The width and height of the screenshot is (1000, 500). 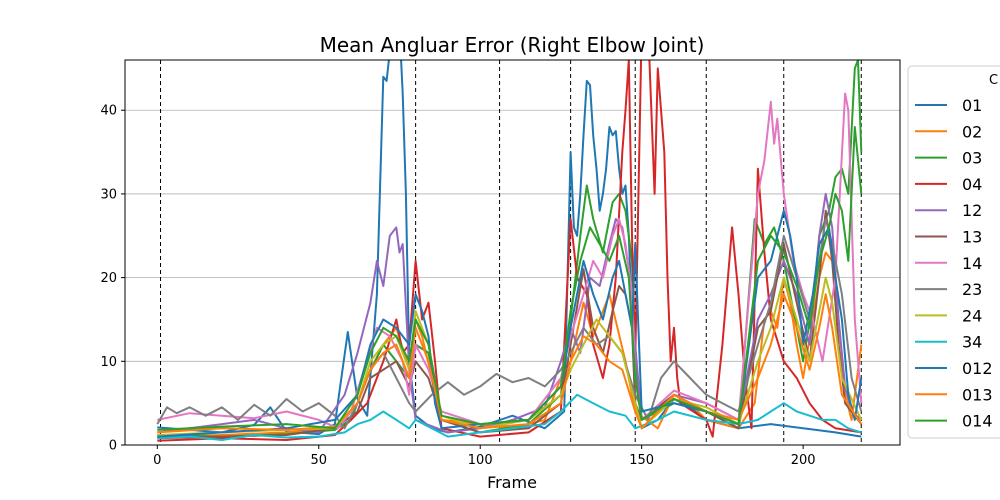 I want to click on legend-label-34: 34, so click(x=972, y=342).